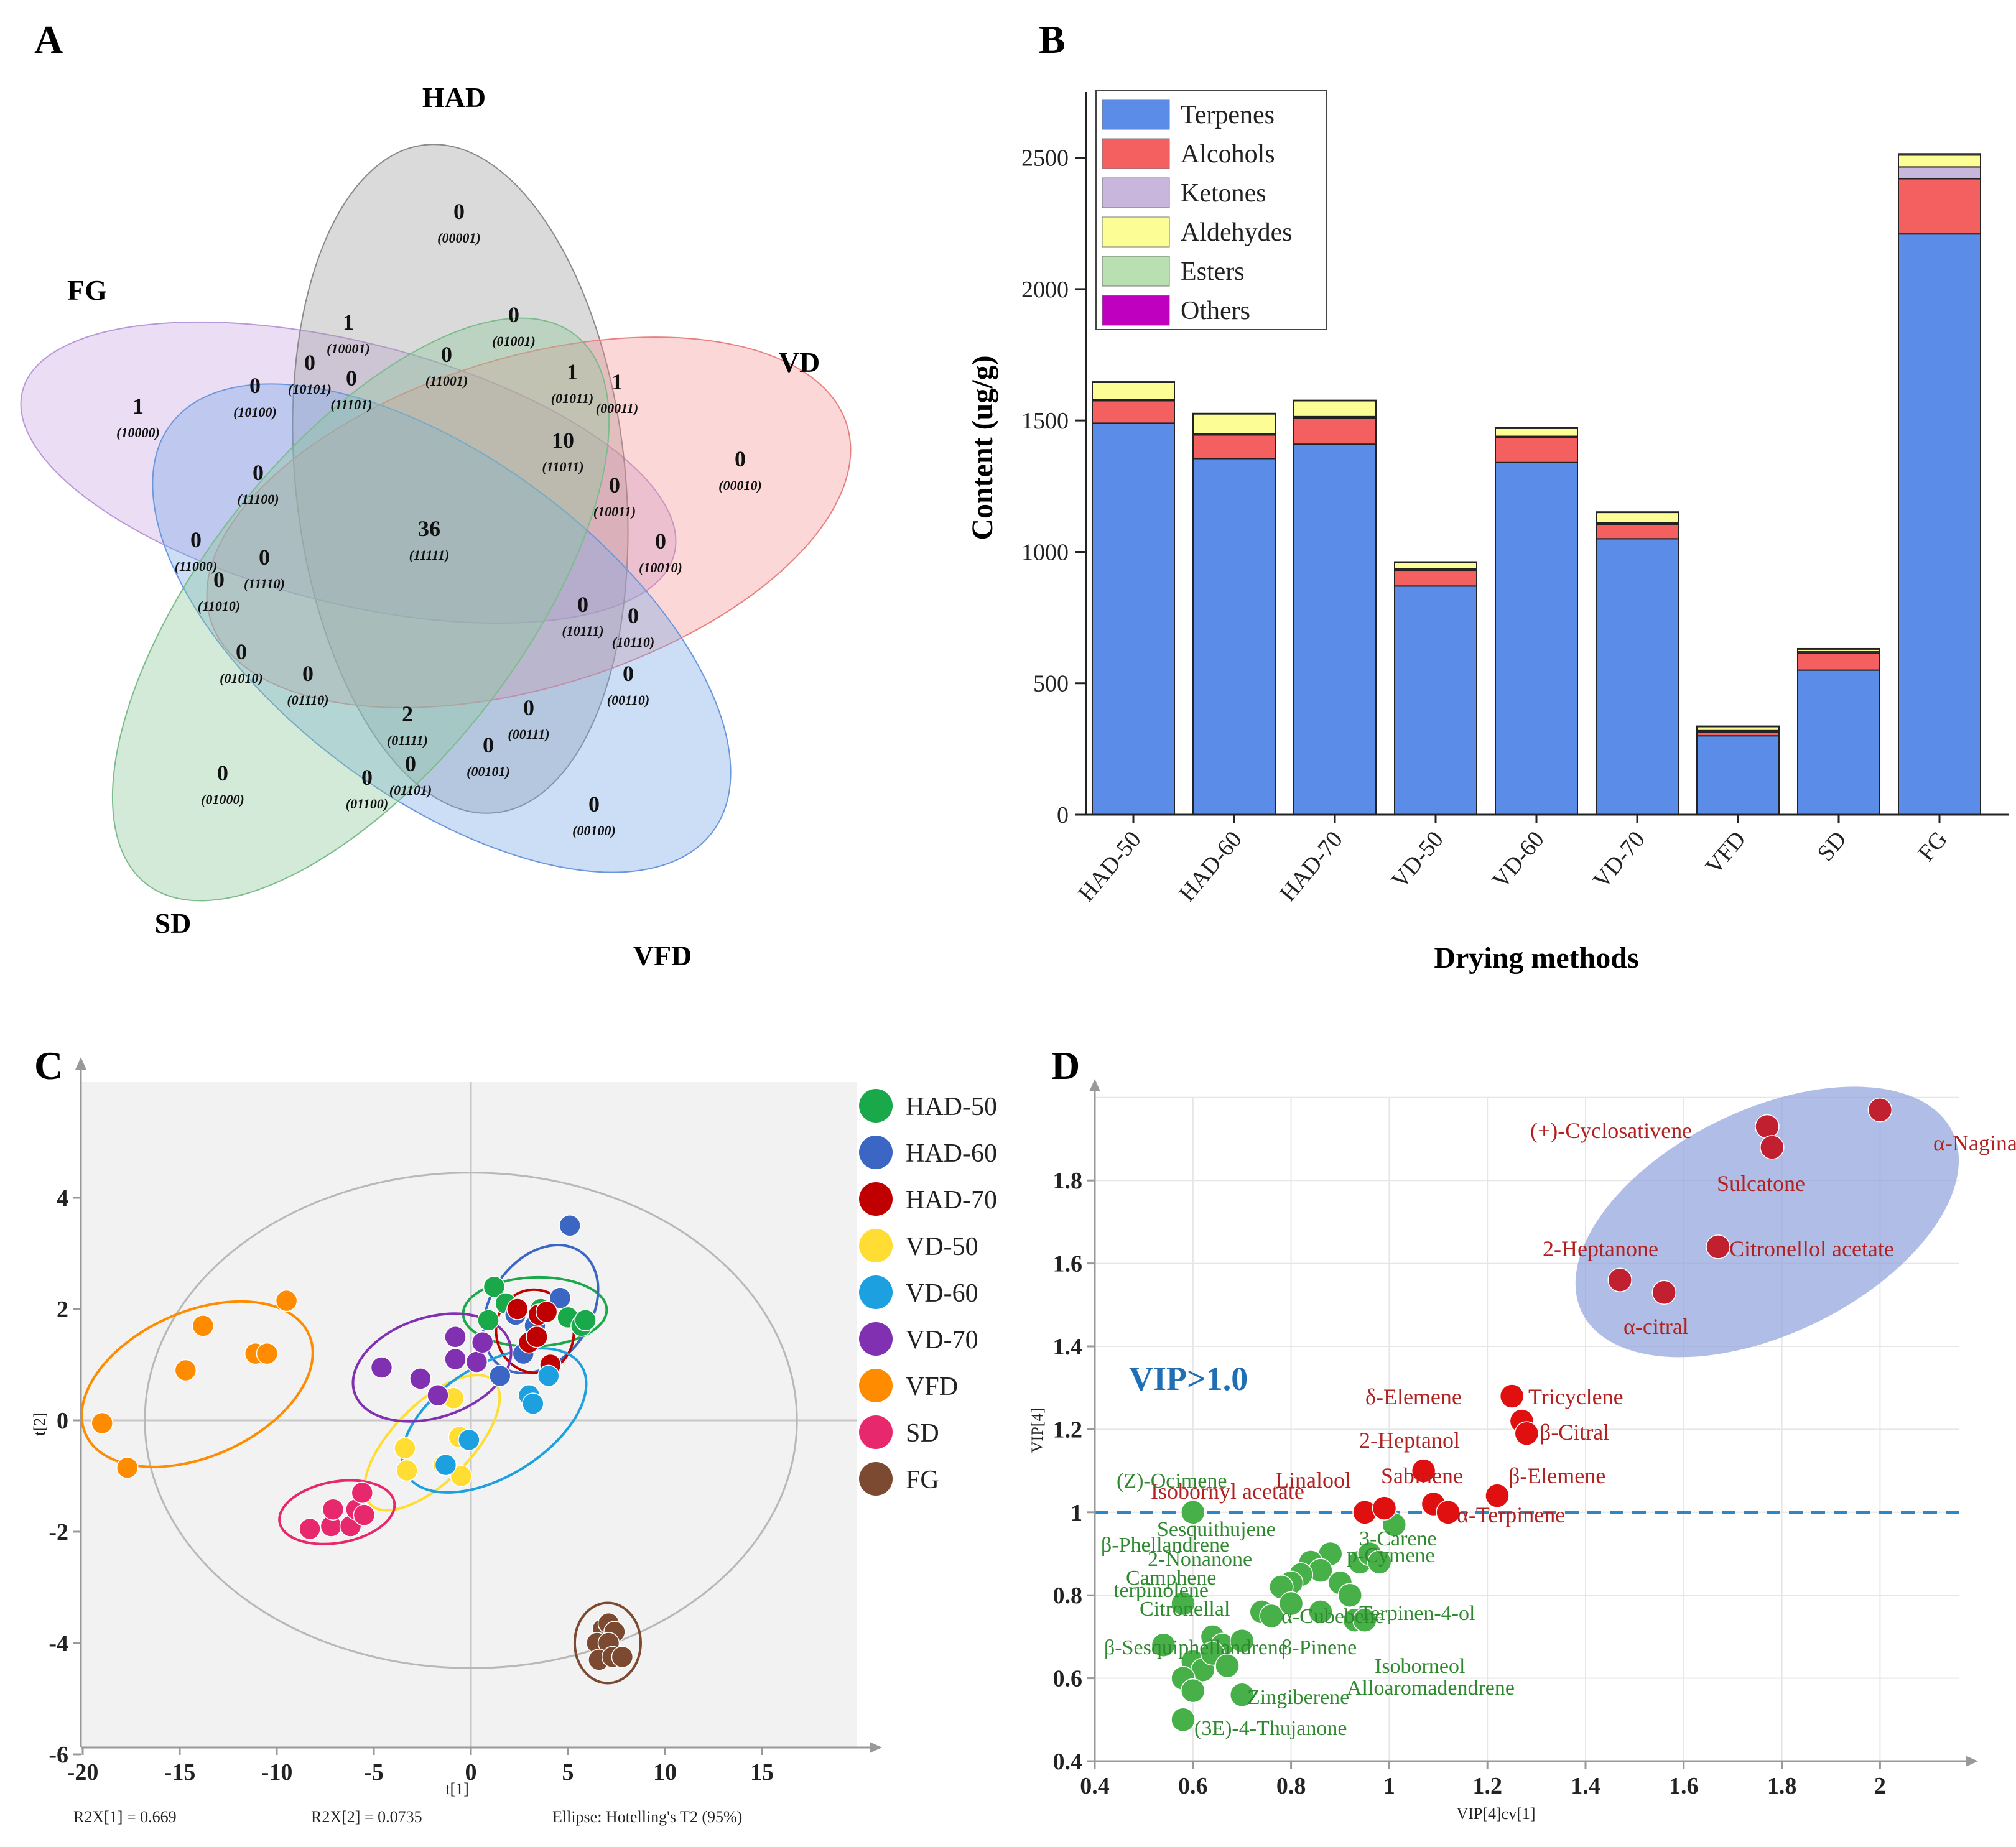 The width and height of the screenshot is (2016, 1847). Describe the element at coordinates (222, 799) in the screenshot. I see `venn-code-01000: (01000)` at that location.